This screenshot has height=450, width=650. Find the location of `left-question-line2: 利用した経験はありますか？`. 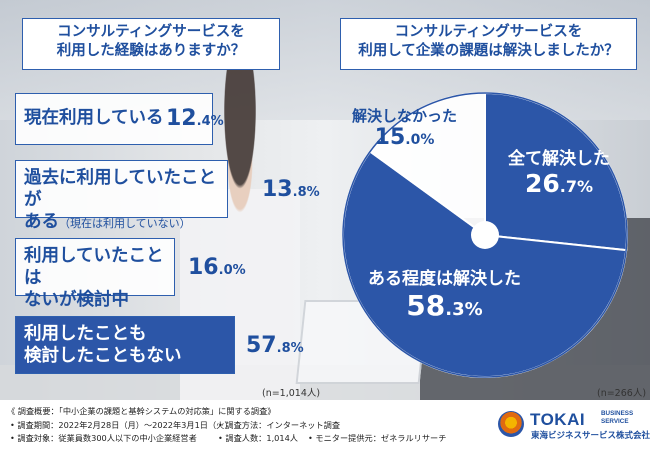

left-question-line2: 利用した経験はありますか？ is located at coordinates (151, 51).